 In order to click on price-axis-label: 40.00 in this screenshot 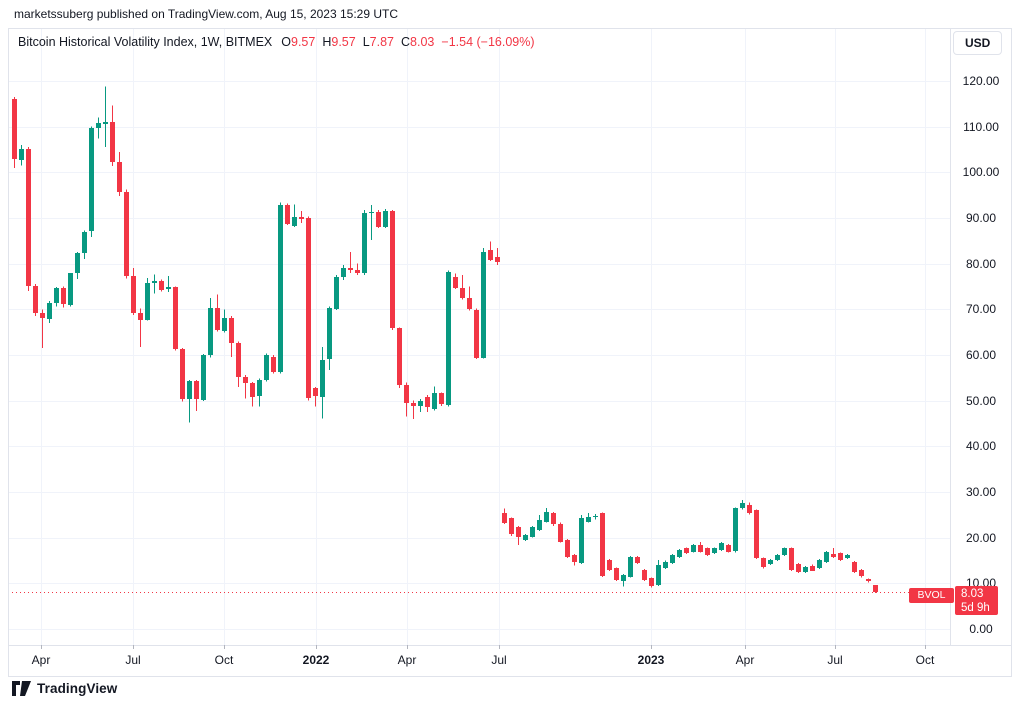, I will do `click(981, 446)`.